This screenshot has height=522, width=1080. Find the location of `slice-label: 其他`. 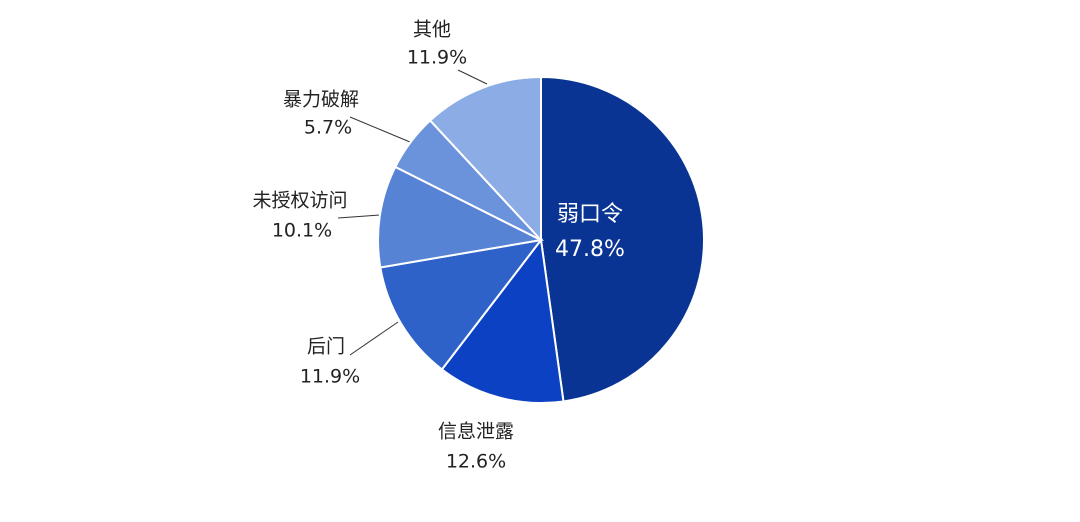

slice-label: 其他 is located at coordinates (432, 30).